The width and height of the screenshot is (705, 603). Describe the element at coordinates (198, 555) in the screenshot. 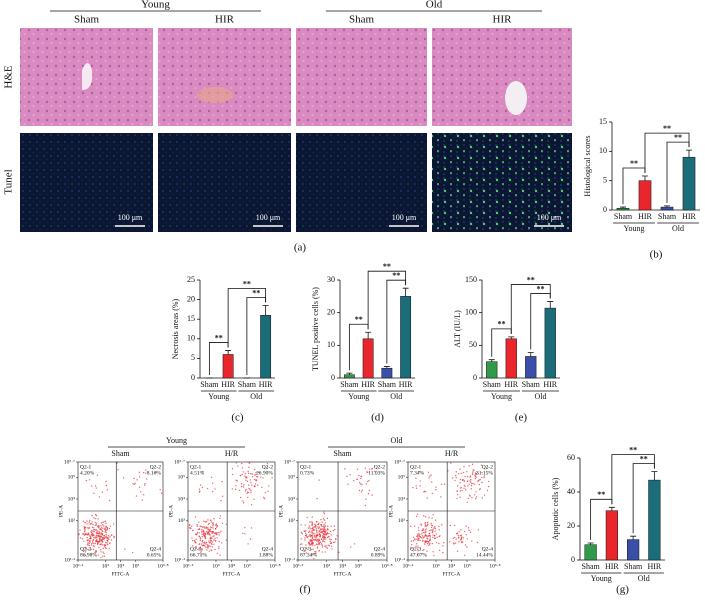

I see `quadrant-percent: 66.71%` at that location.